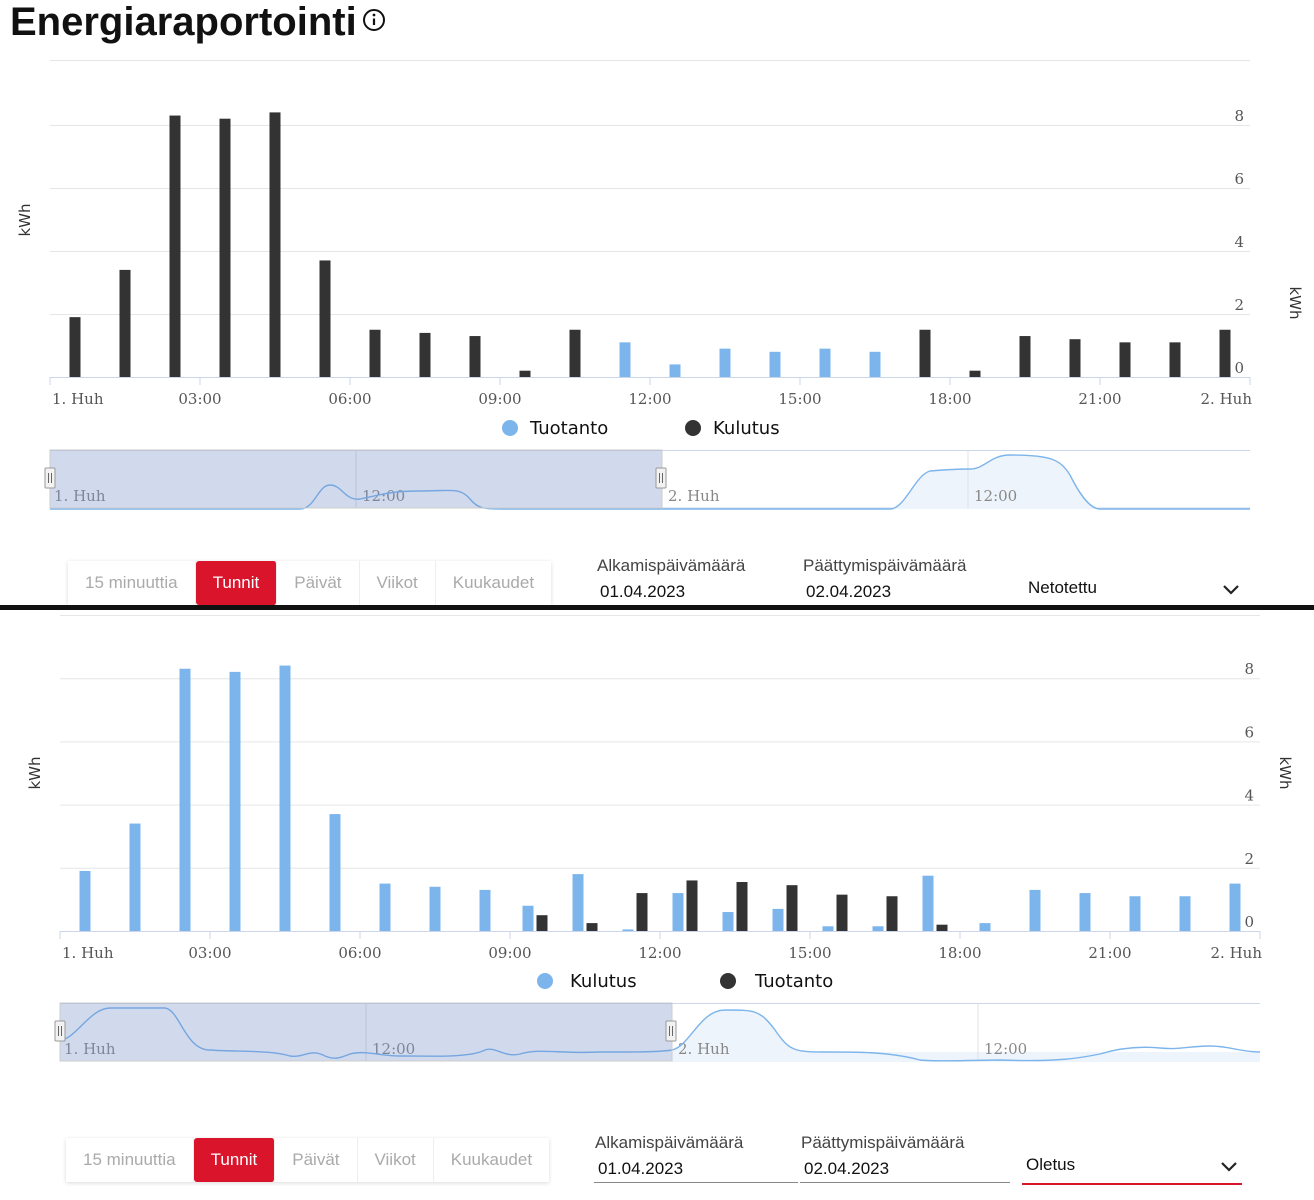 The image size is (1314, 1200). Describe the element at coordinates (725, 362) in the screenshot. I see `bar-13-tuotanto` at that location.